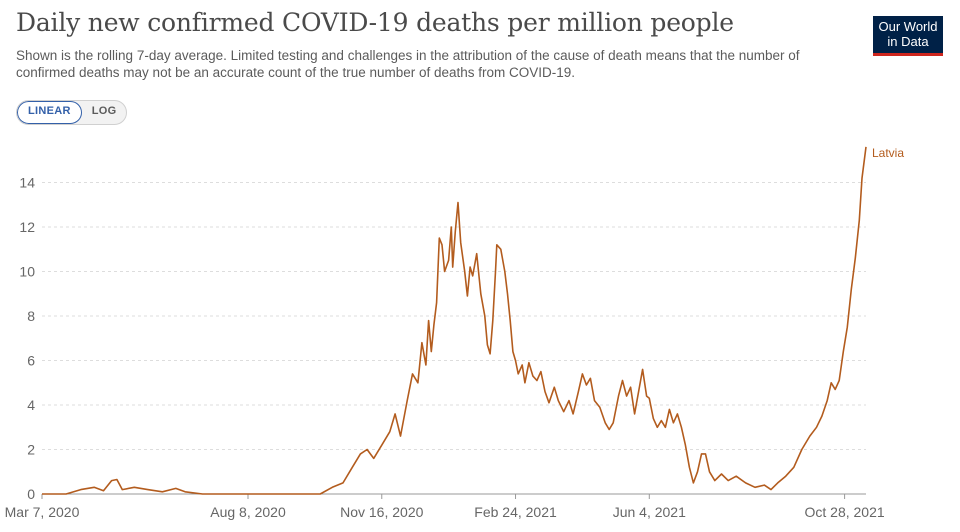 The width and height of the screenshot is (960, 532). Describe the element at coordinates (31, 361) in the screenshot. I see `y-tick-label: 6` at that location.